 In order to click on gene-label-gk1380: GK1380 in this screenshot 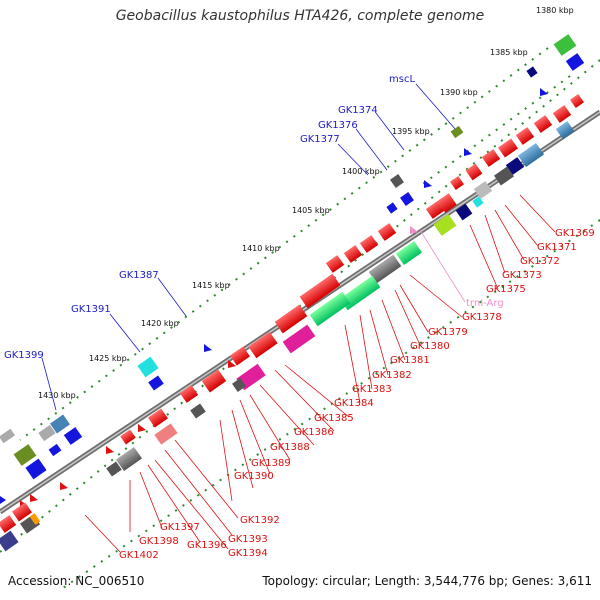, I will do `click(430, 346)`.